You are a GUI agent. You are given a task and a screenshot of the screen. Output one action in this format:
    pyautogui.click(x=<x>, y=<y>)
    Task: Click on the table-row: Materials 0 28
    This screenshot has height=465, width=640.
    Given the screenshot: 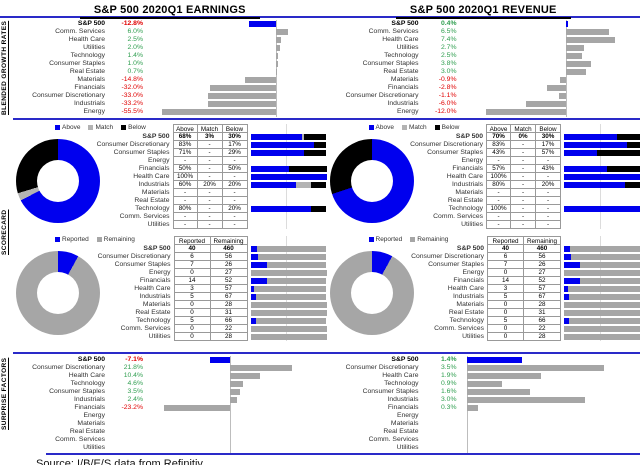 What is the action you would take?
    pyautogui.click(x=483, y=305)
    